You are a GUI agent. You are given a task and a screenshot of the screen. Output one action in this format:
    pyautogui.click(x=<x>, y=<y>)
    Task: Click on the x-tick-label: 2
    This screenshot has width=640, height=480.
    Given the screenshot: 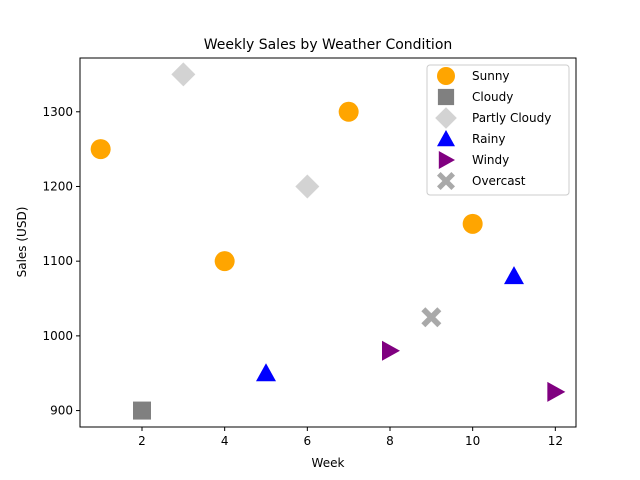 What is the action you would take?
    pyautogui.click(x=142, y=441)
    